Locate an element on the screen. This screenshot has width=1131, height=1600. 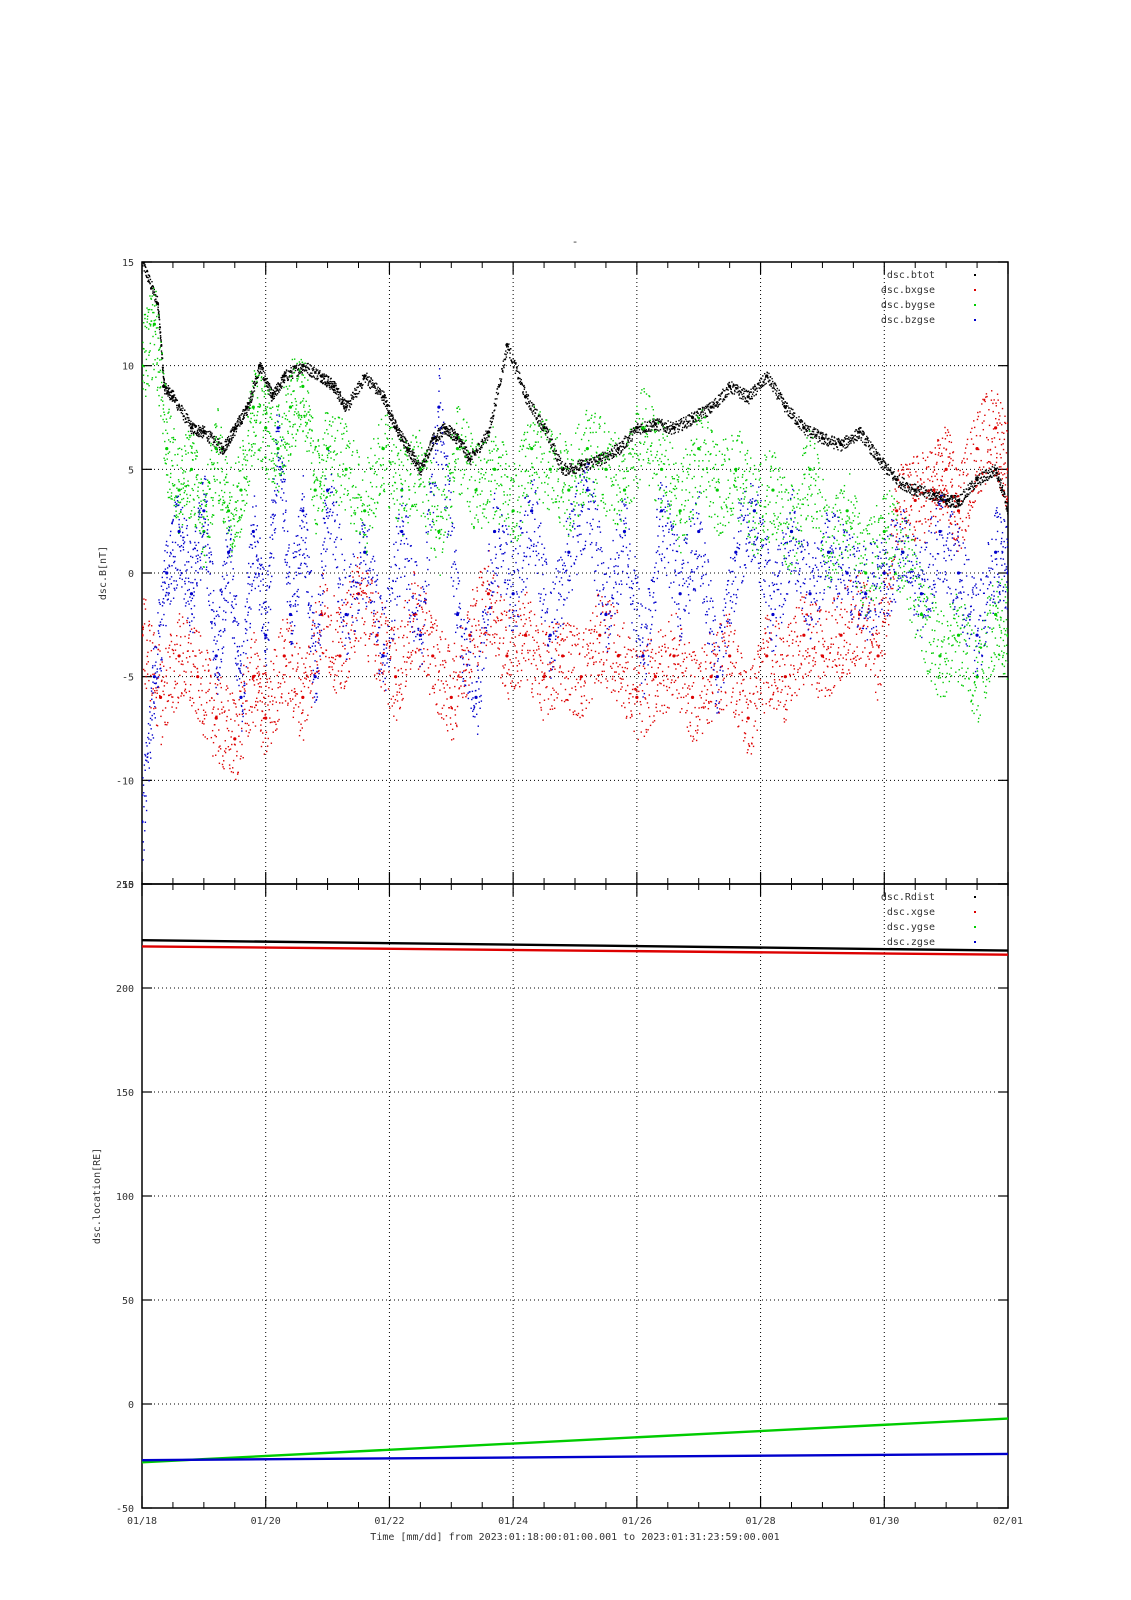
y-tick-label: -5 is located at coordinates (128, 678).